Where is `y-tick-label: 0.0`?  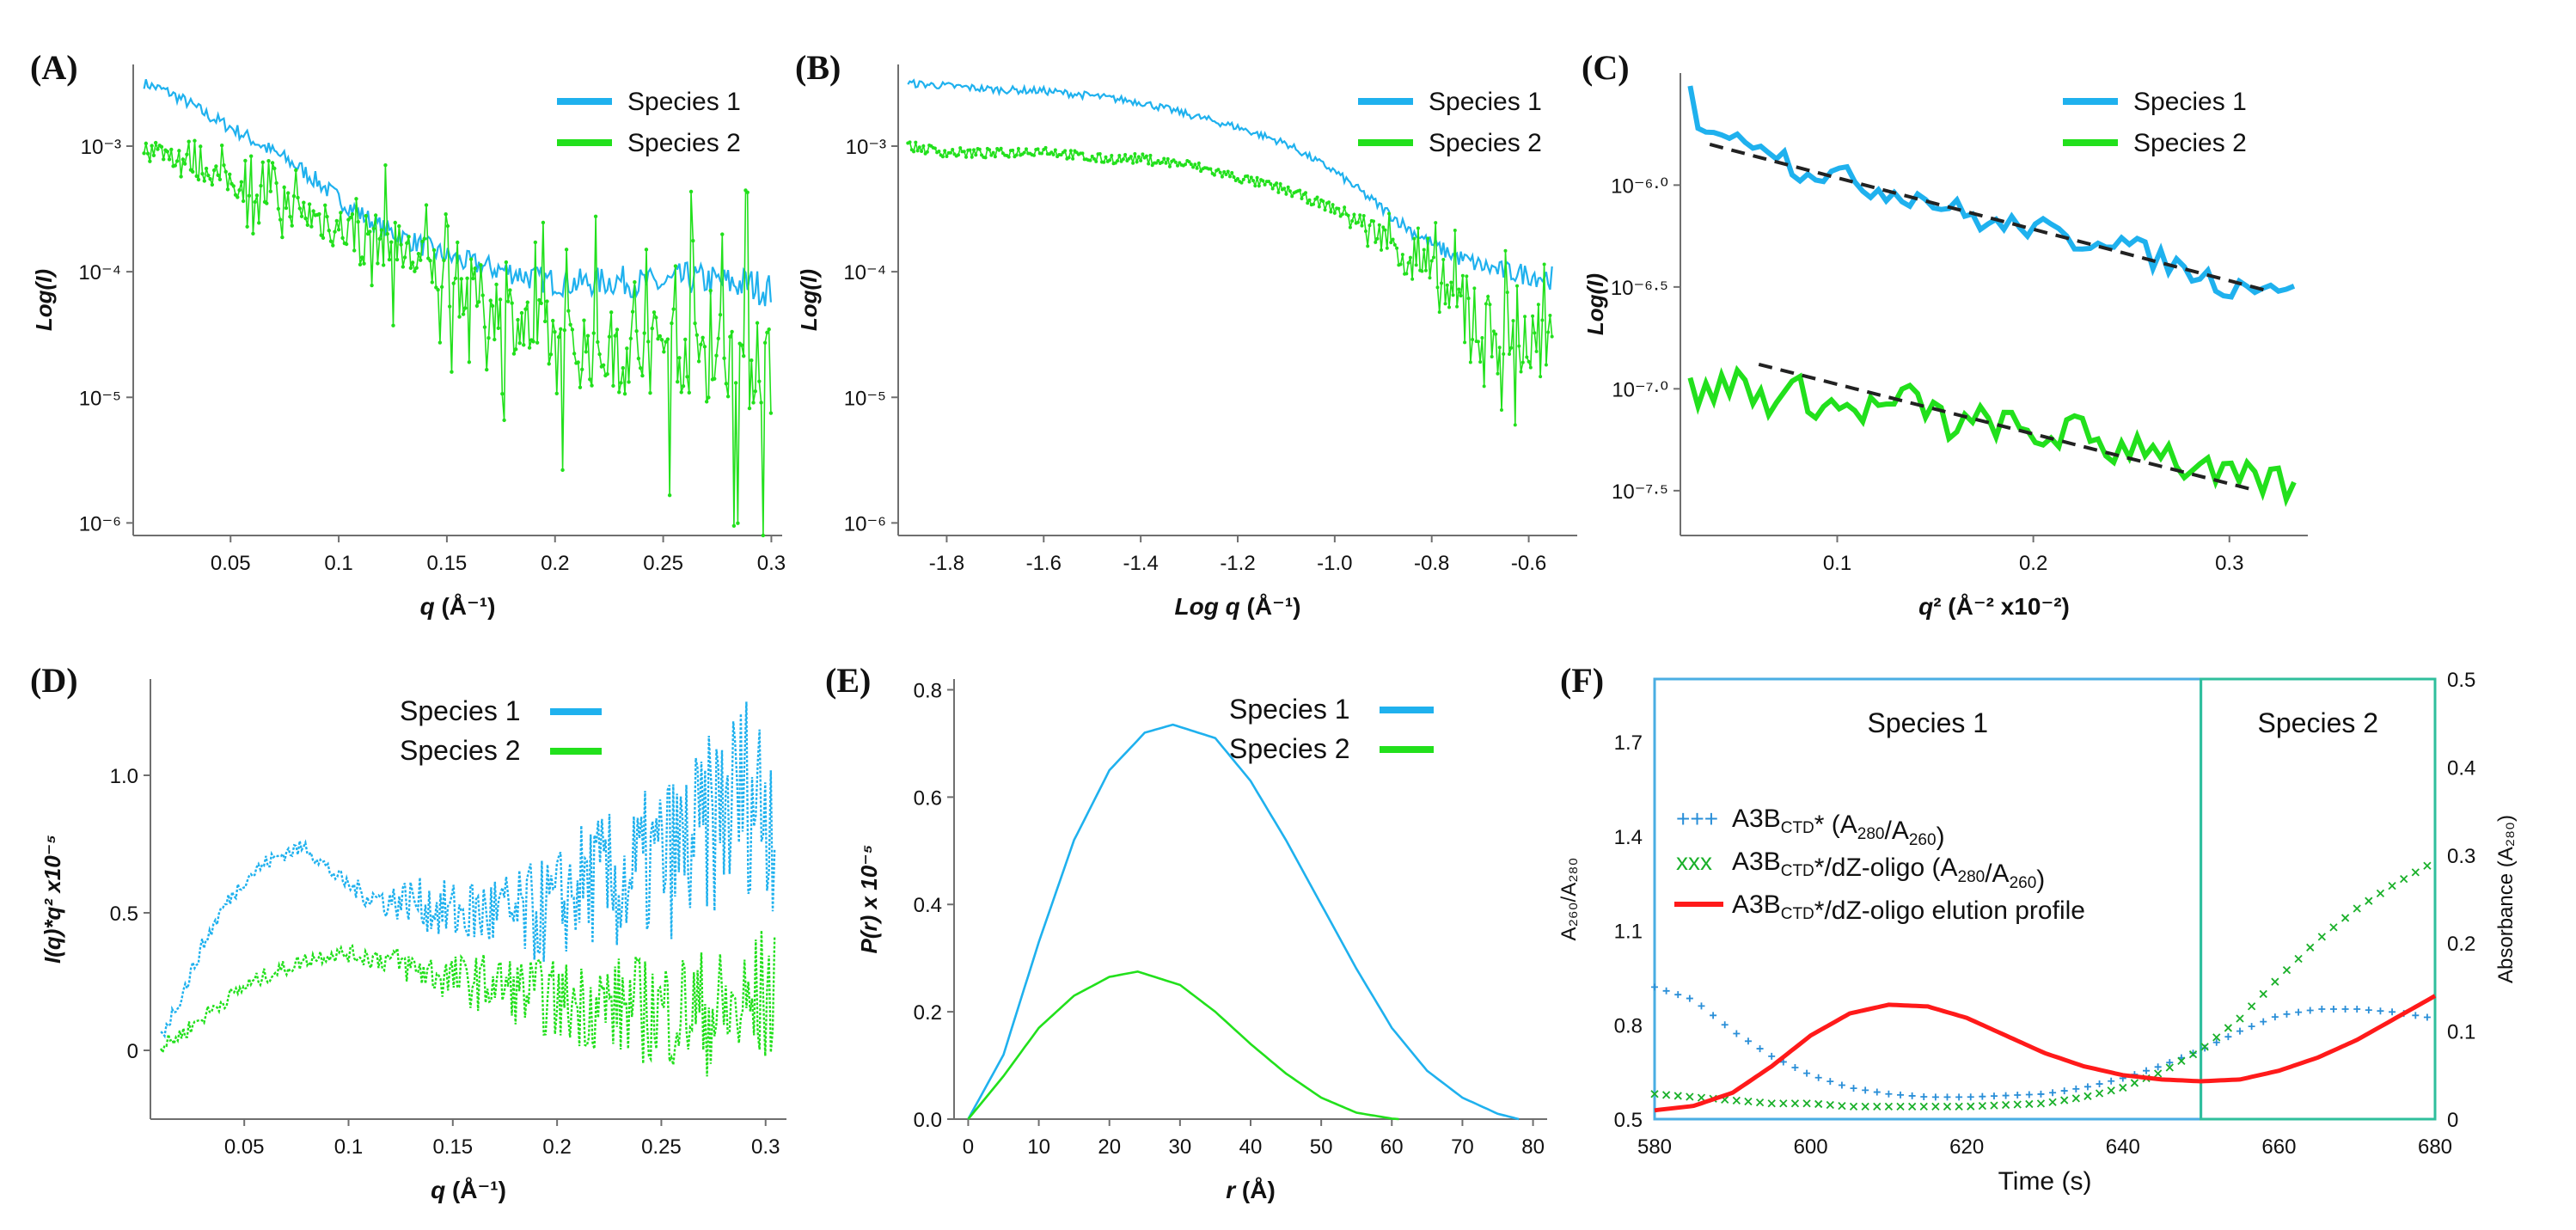 y-tick-label: 0.0 is located at coordinates (928, 1120).